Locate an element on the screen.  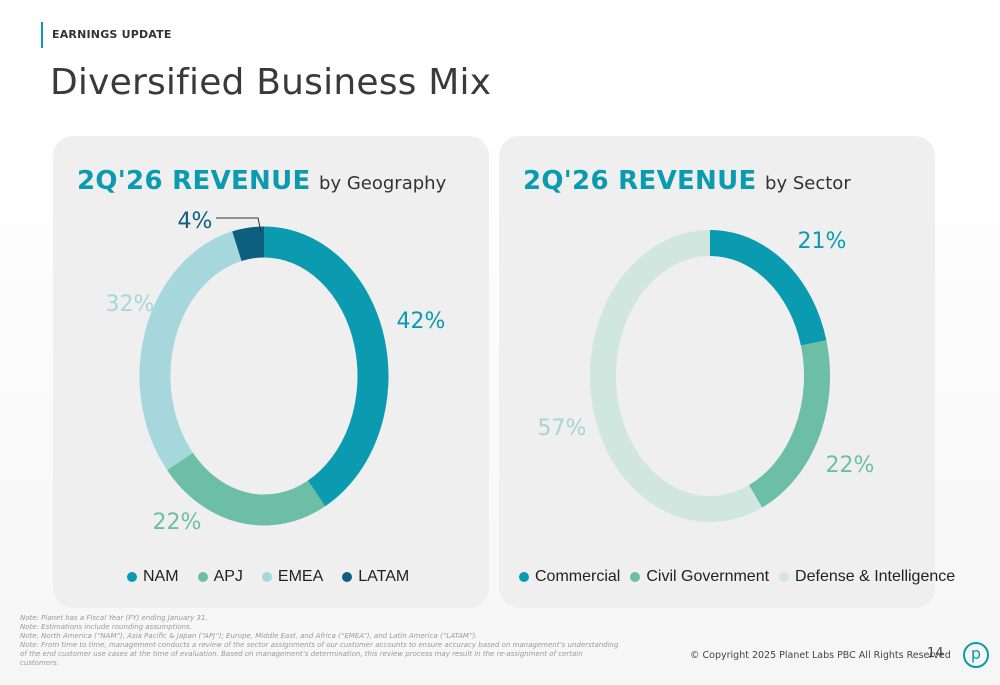
legend-item-latam: LATAM is located at coordinates (375, 577).